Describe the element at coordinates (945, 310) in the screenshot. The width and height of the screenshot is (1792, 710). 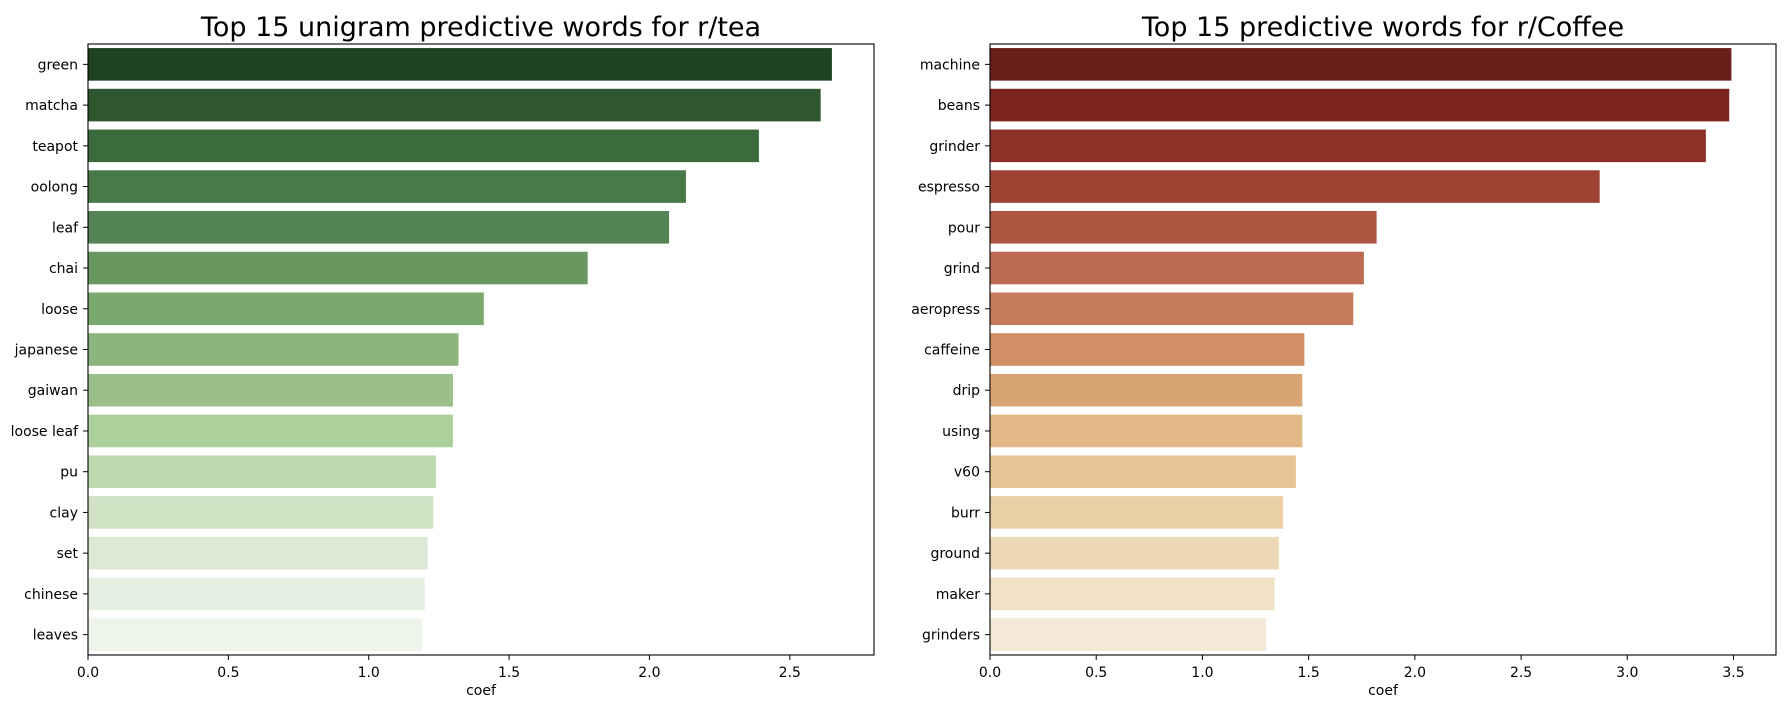
I see `category-label: aeropress` at that location.